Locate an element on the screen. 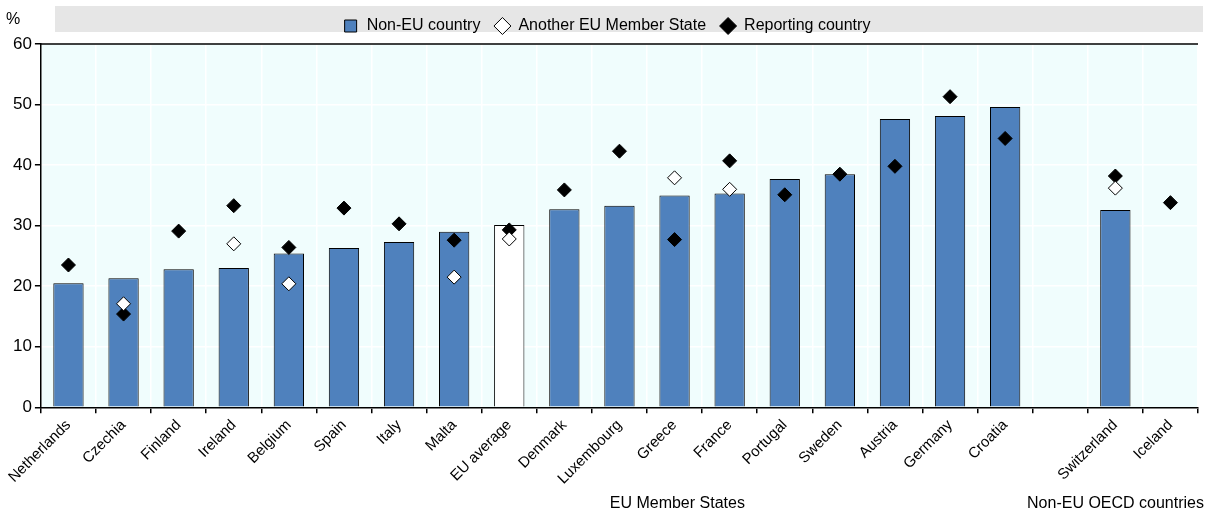  text: EU Member States is located at coordinates (677, 503).